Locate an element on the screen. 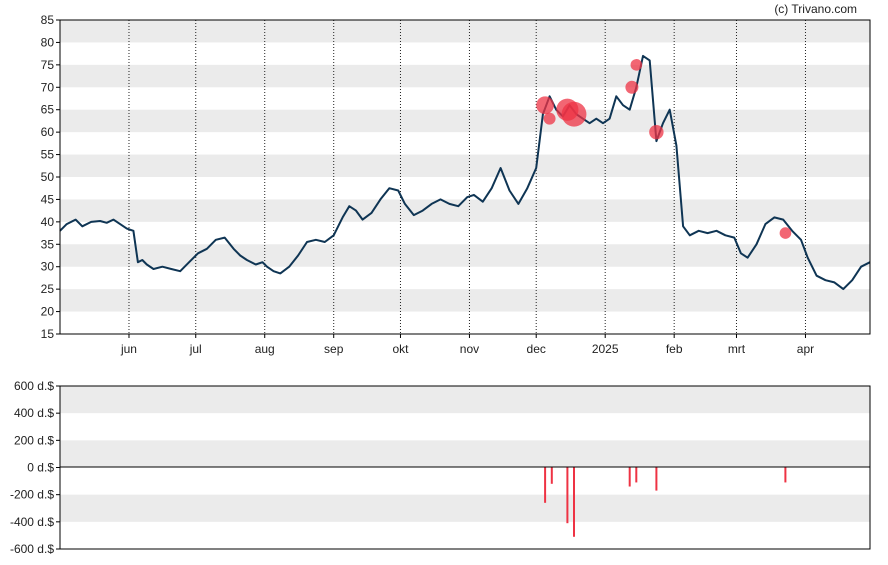  month-tick-label: feb is located at coordinates (674, 349).